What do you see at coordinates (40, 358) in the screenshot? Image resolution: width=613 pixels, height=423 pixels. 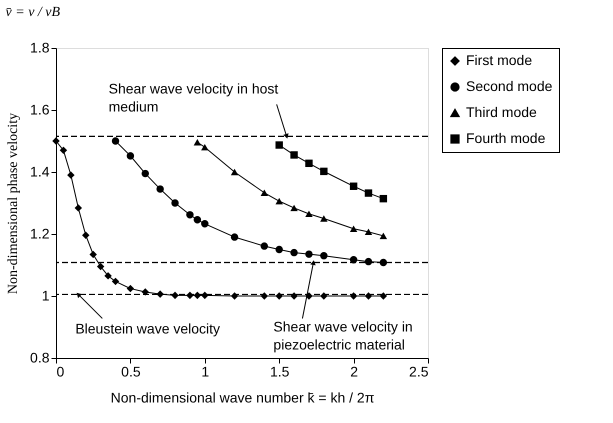 I see `y-tick-label: 0.8` at bounding box center [40, 358].